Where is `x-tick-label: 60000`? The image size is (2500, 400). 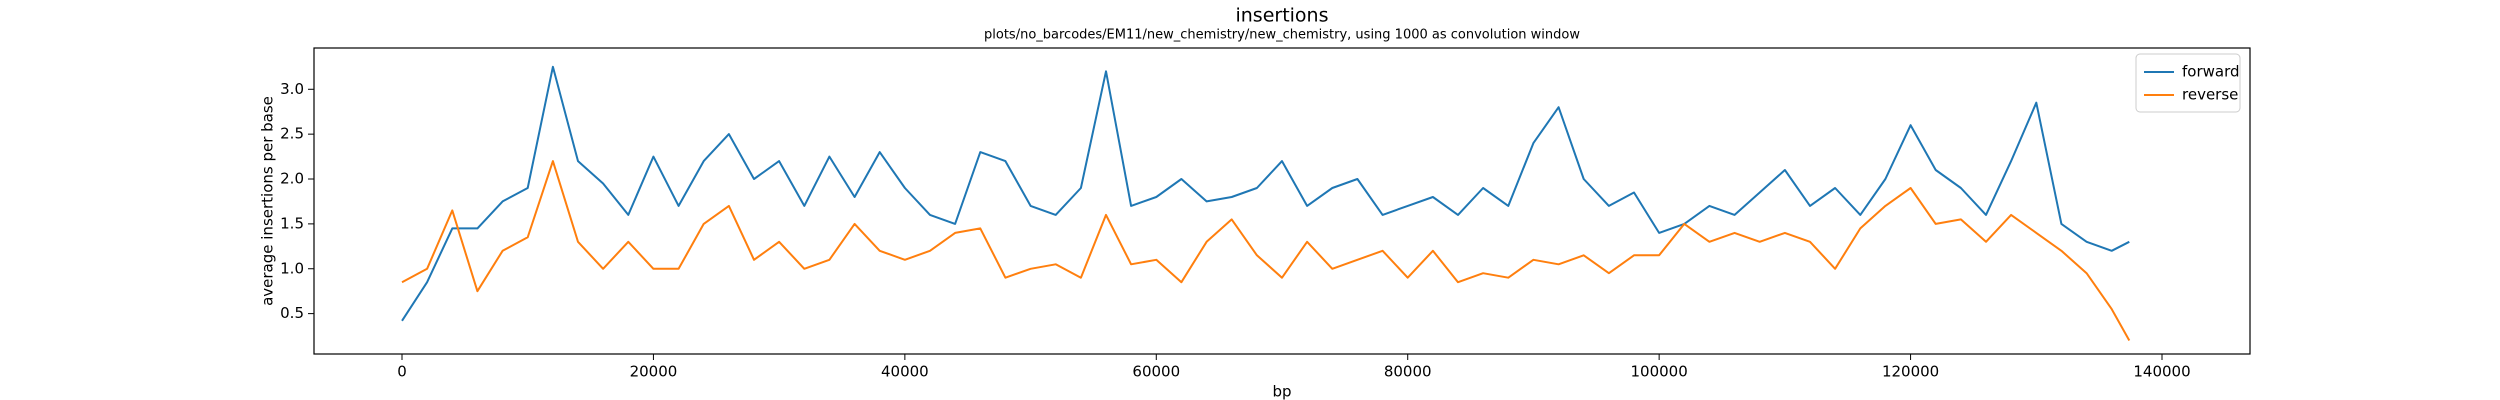
x-tick-label: 60000 is located at coordinates (1156, 372).